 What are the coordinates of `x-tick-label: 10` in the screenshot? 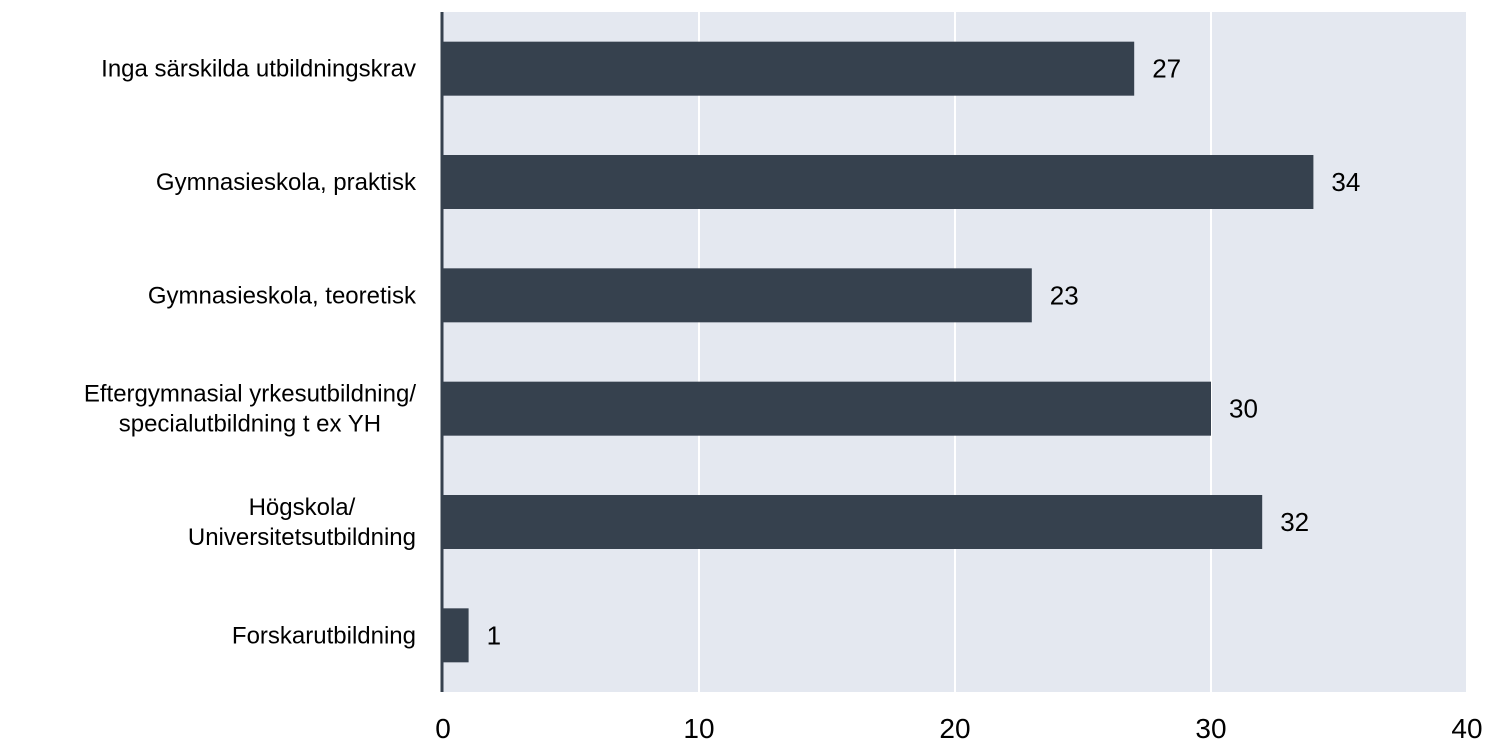 It's located at (698, 728).